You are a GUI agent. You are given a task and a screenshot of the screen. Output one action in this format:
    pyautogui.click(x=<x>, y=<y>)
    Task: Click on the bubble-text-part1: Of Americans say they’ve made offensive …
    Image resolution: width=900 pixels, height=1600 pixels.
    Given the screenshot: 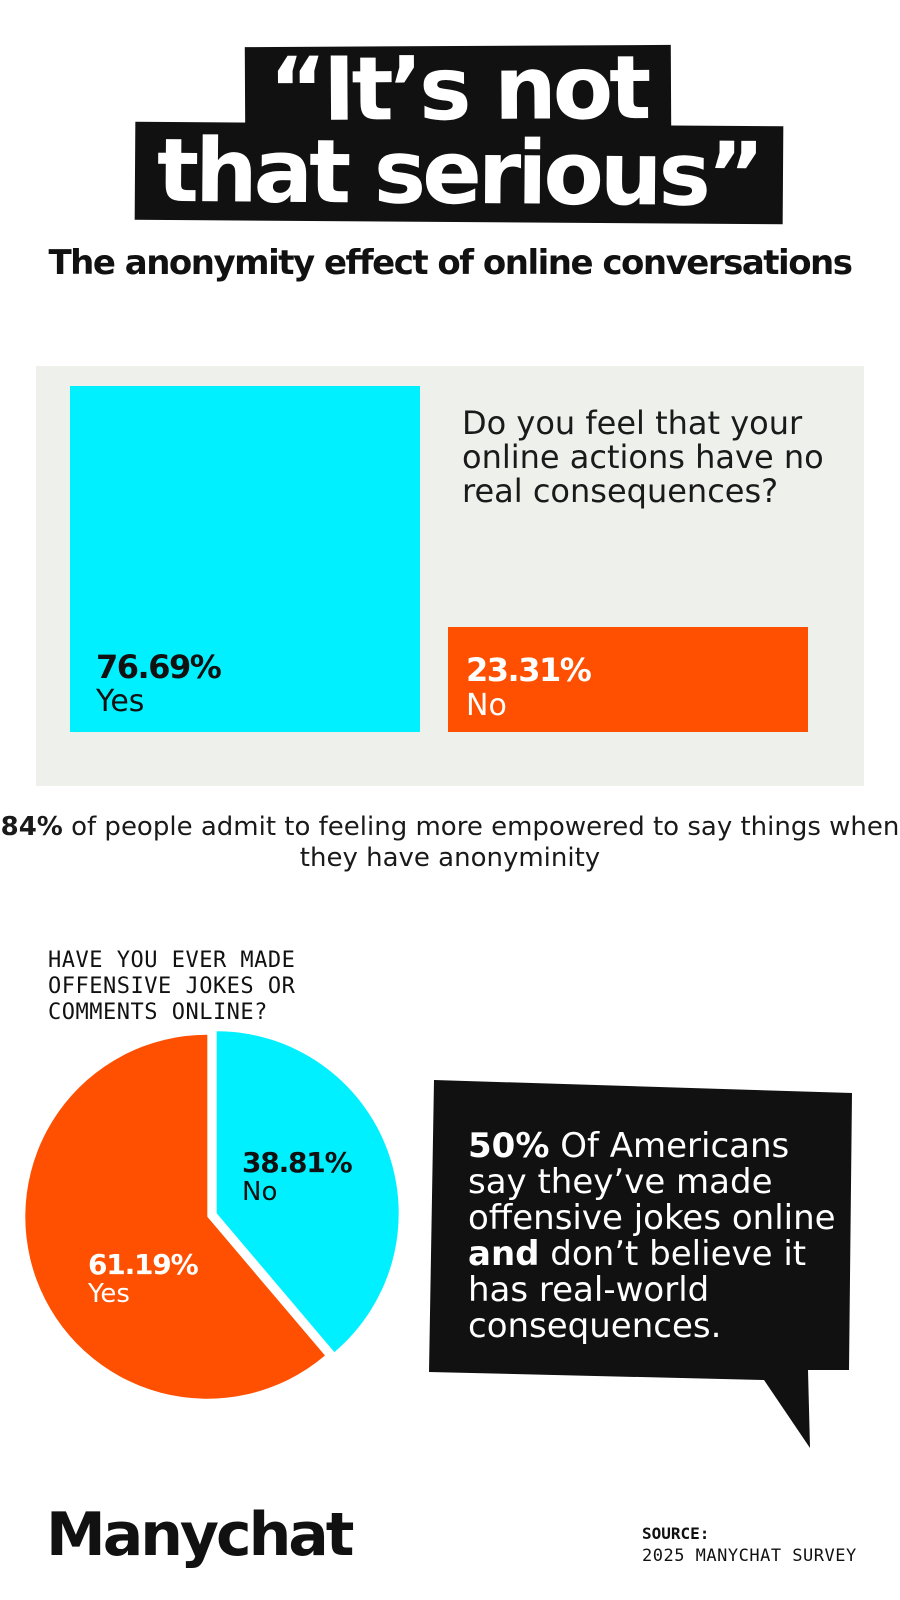 What is the action you would take?
    pyautogui.click(x=652, y=1182)
    